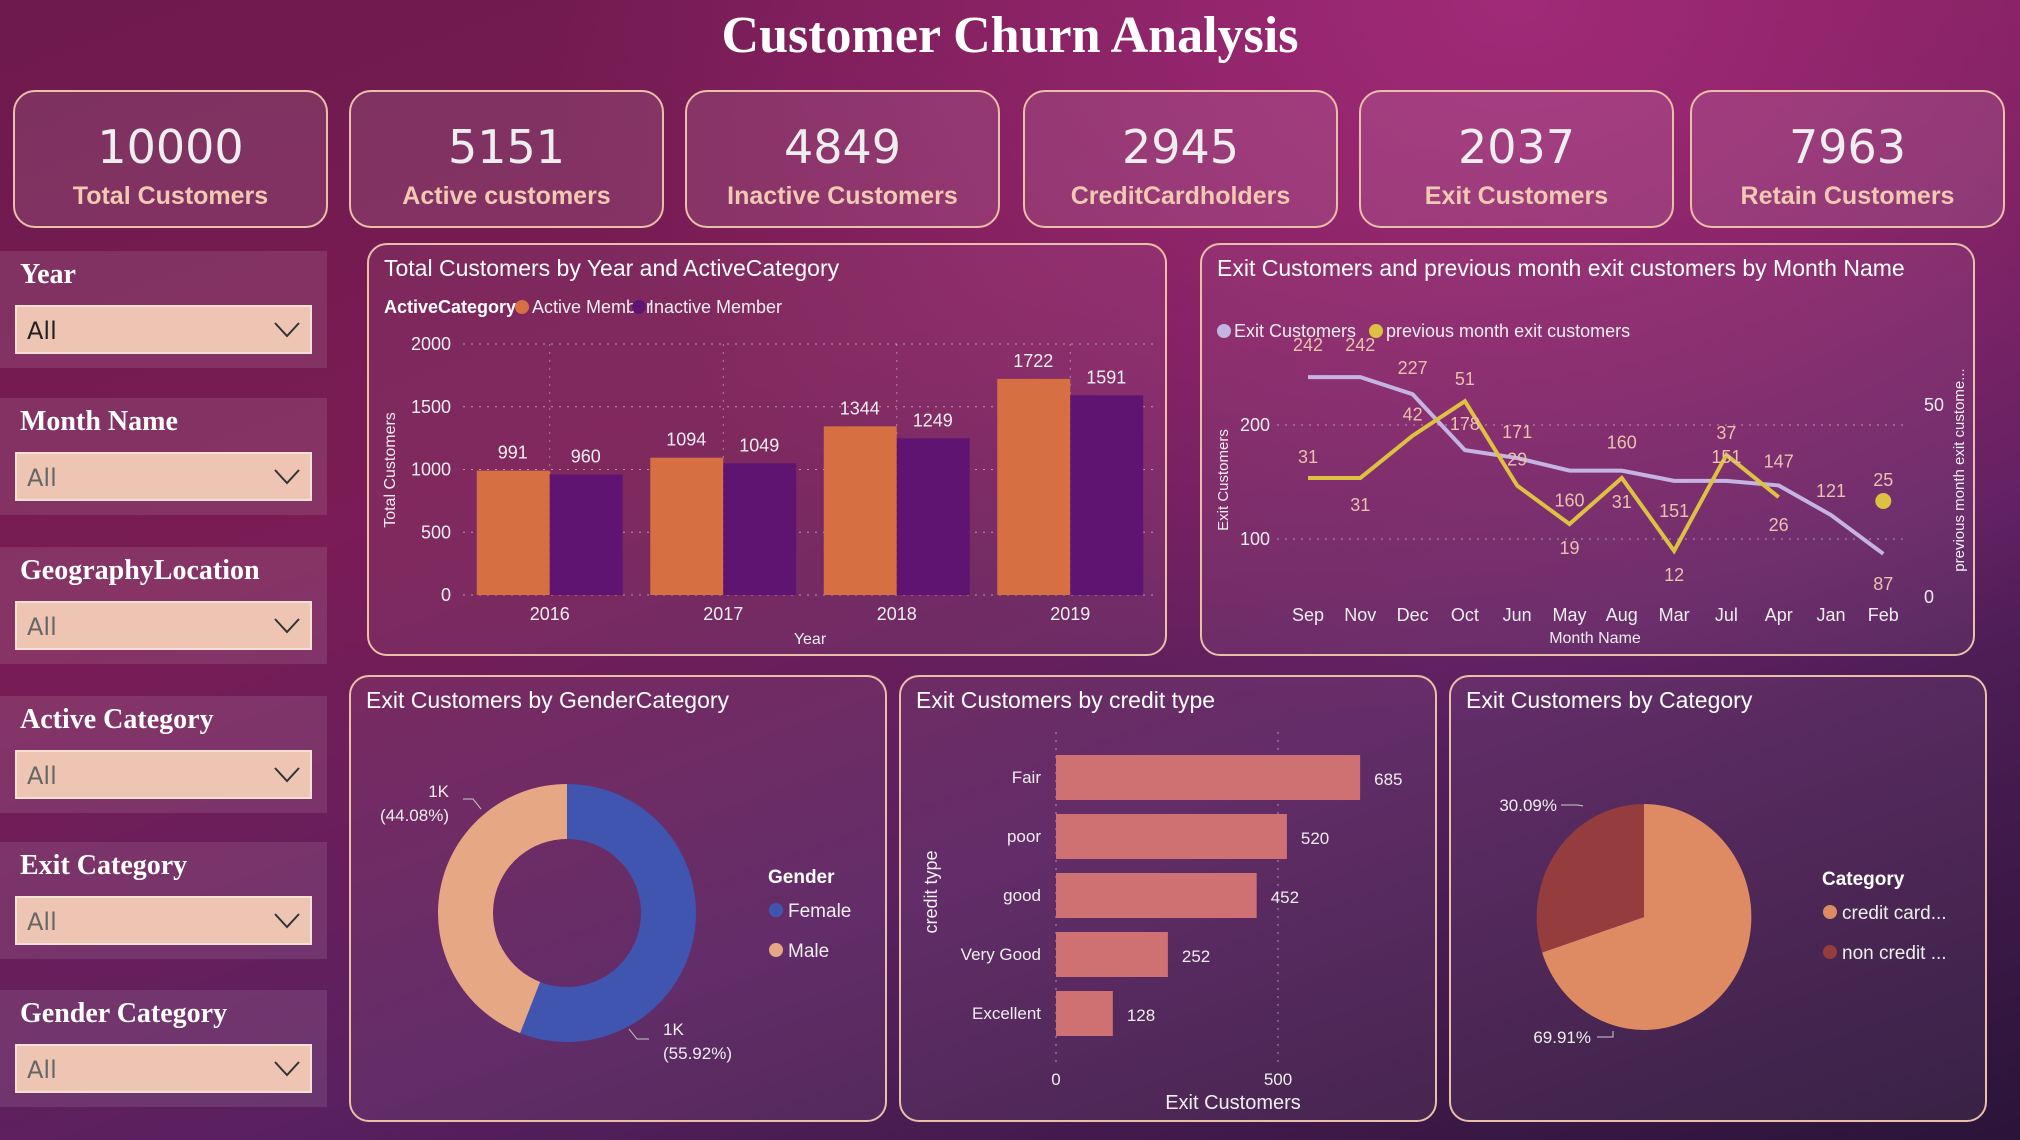 The width and height of the screenshot is (2020, 1140). Describe the element at coordinates (1055, 1079) in the screenshot. I see `x-tick-label: 0` at that location.